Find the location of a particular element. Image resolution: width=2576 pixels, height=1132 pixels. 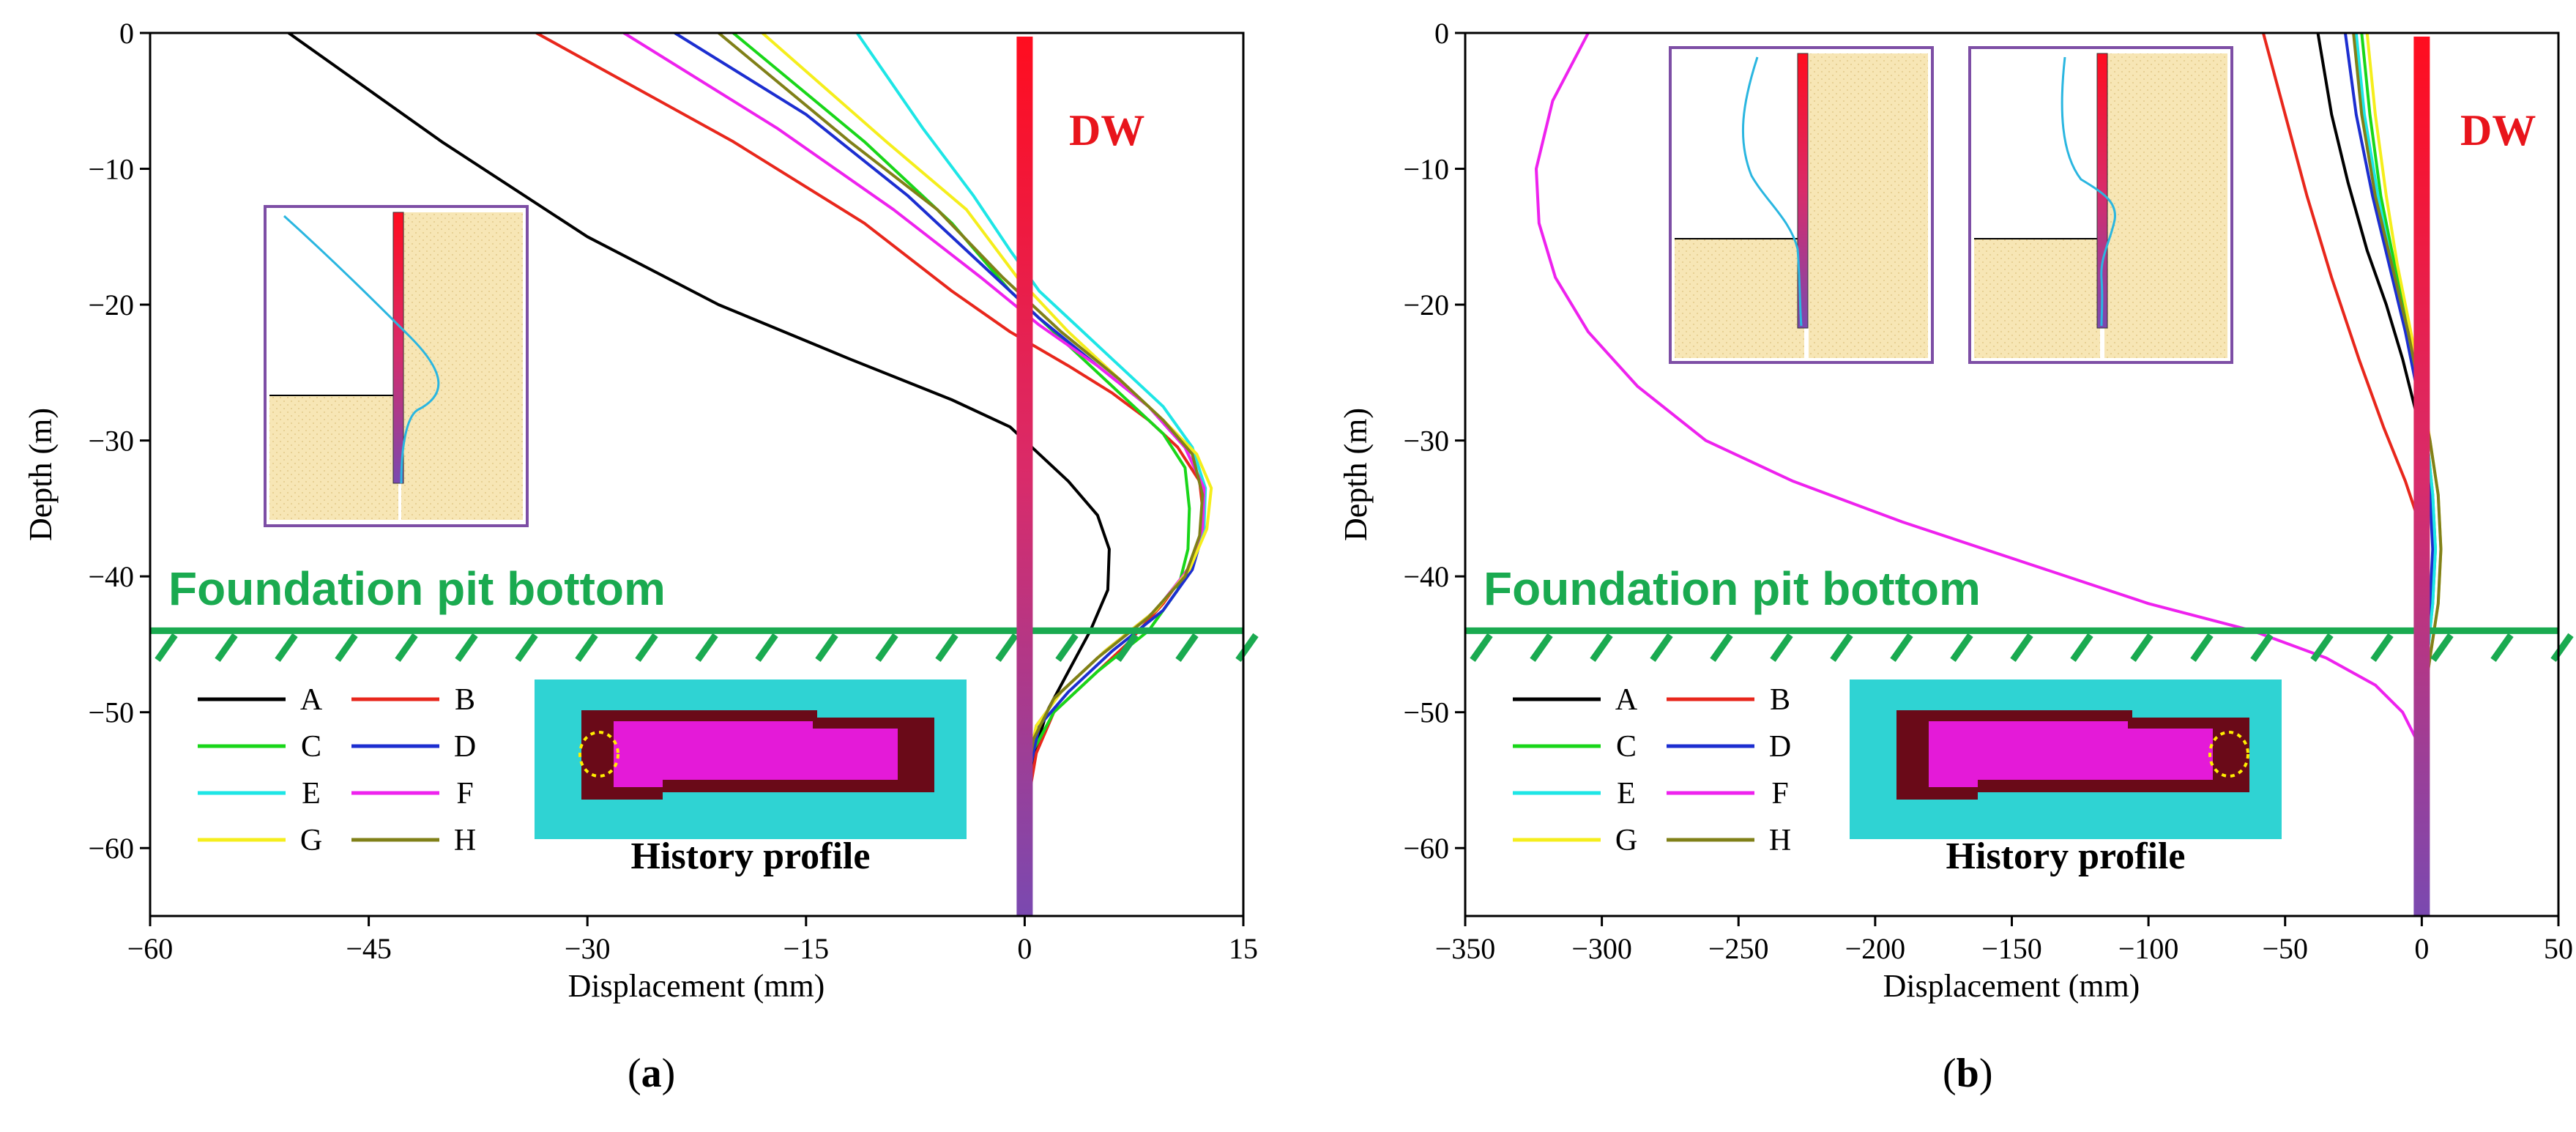

panel-caption: (b) is located at coordinates (1967, 1073).